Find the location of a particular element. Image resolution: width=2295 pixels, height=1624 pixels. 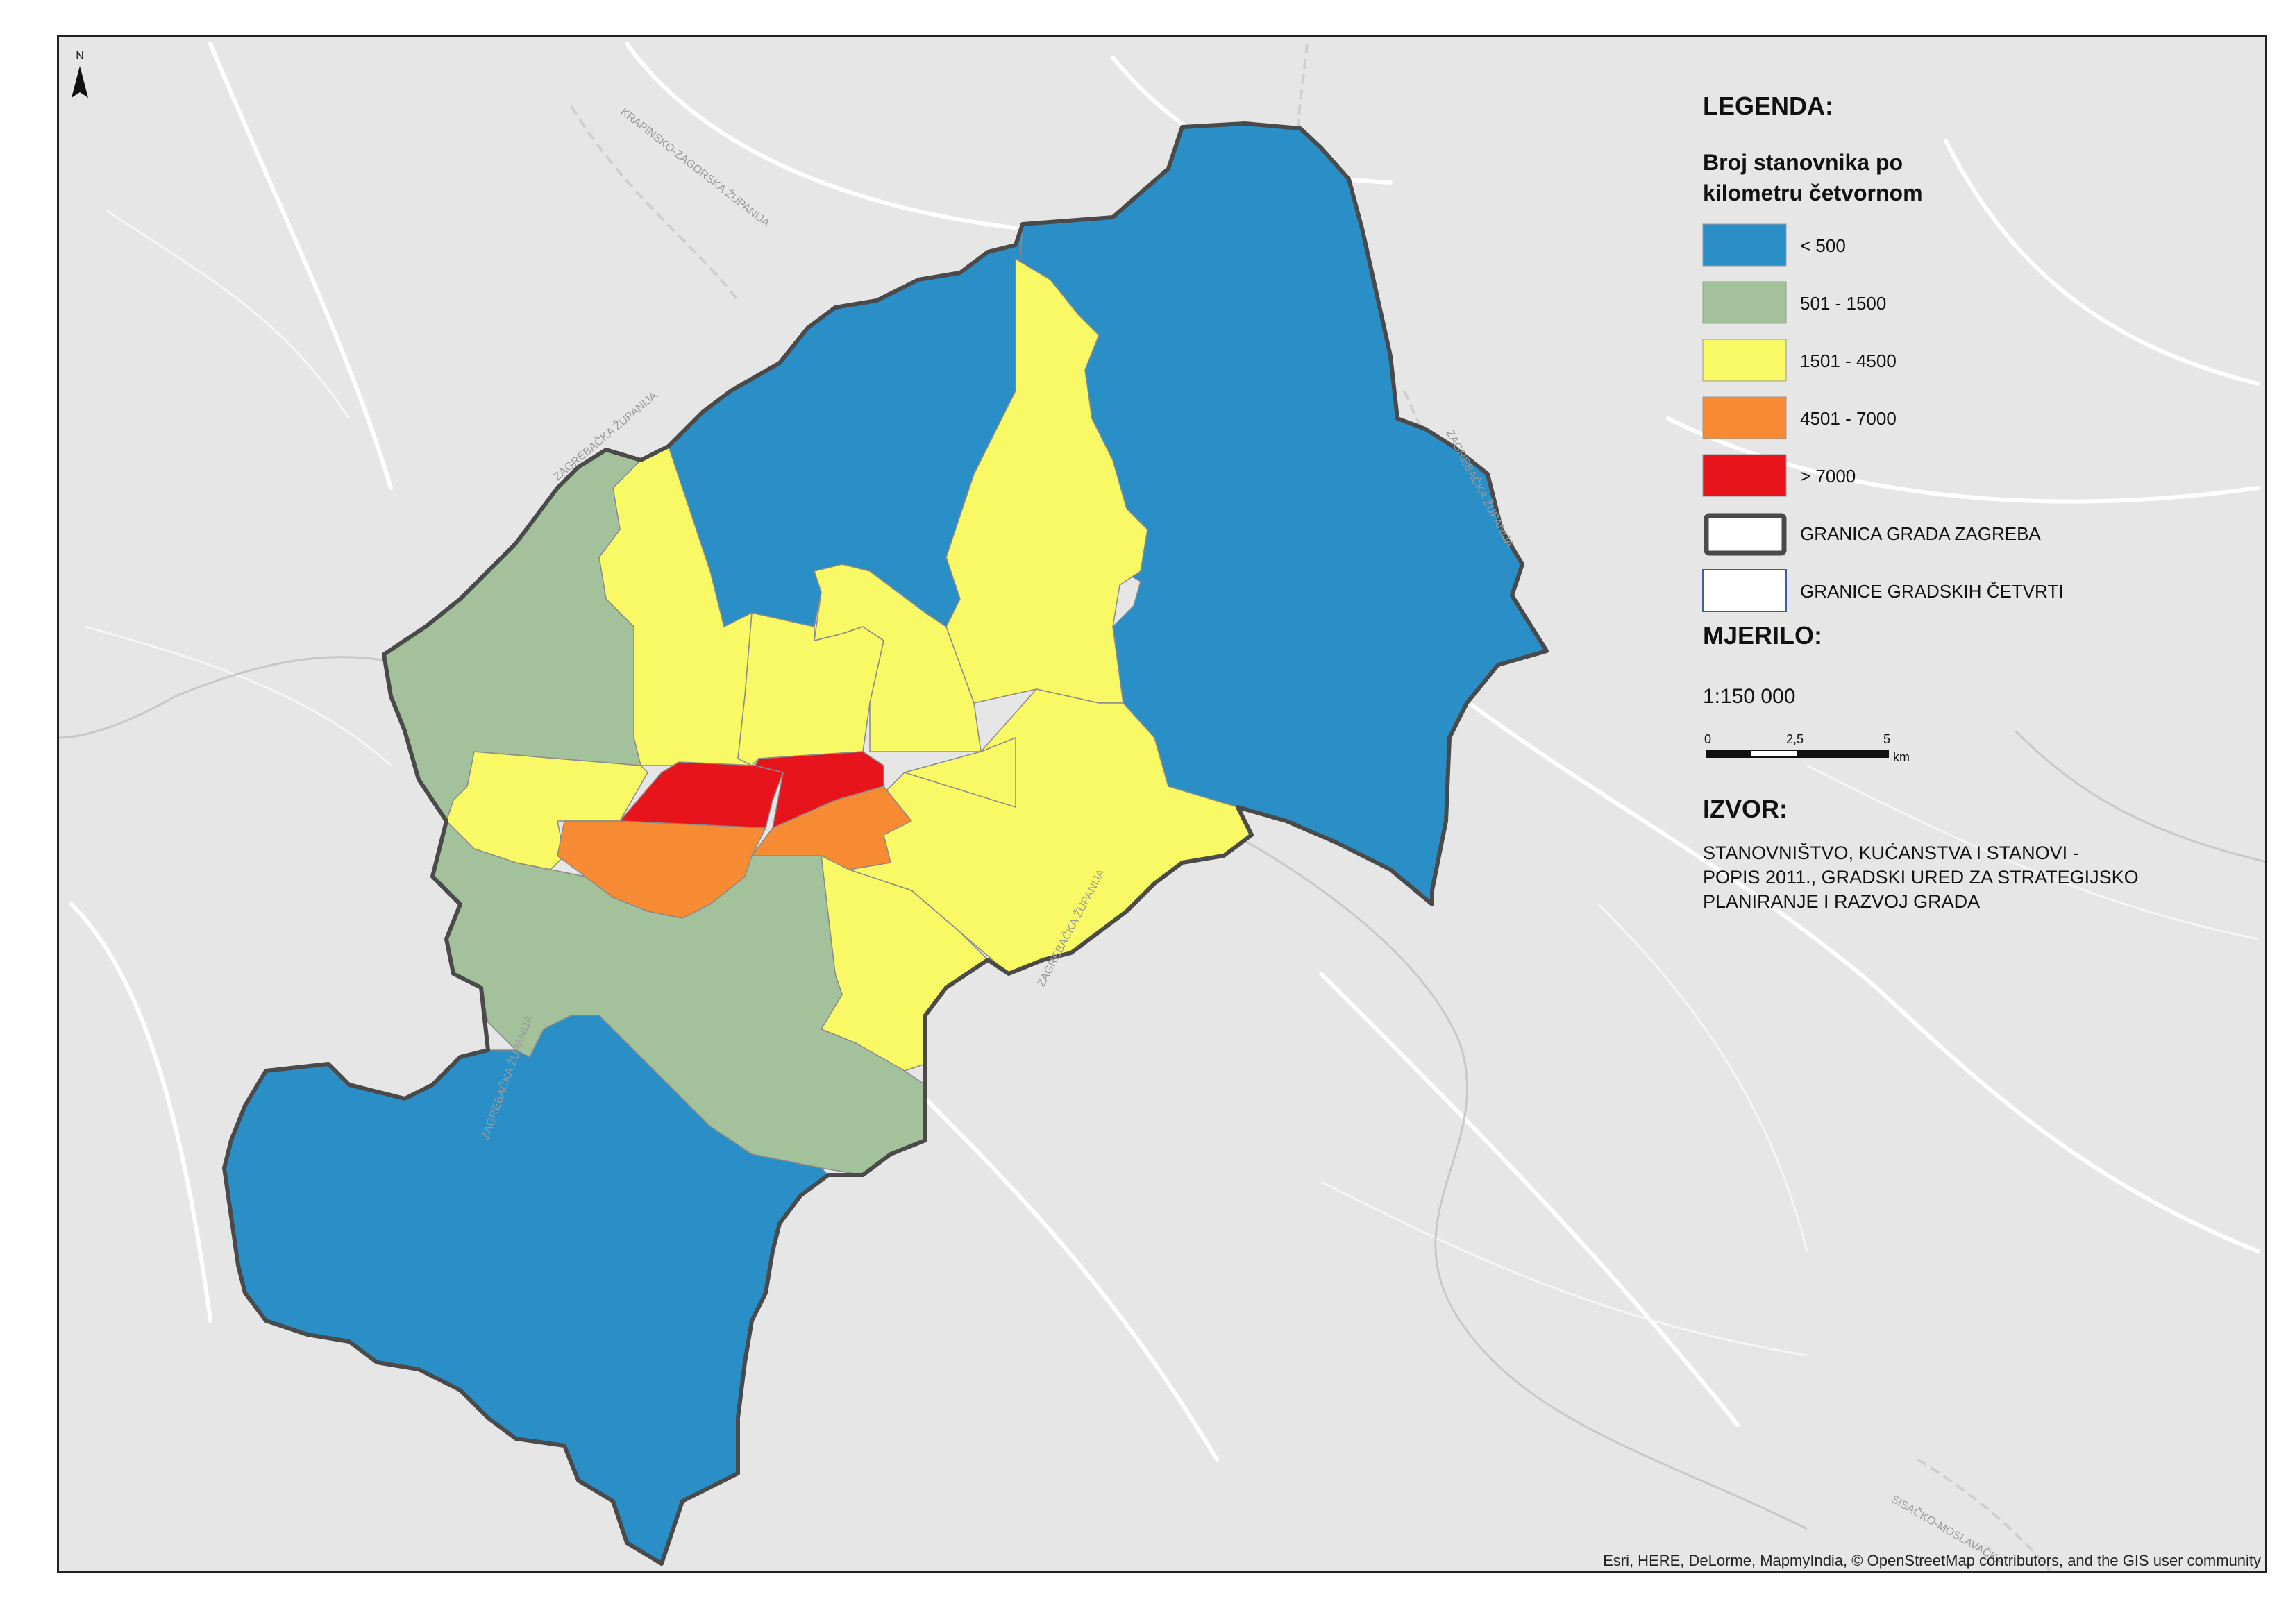

legend-swatch-district-boundary is located at coordinates (1744, 590).